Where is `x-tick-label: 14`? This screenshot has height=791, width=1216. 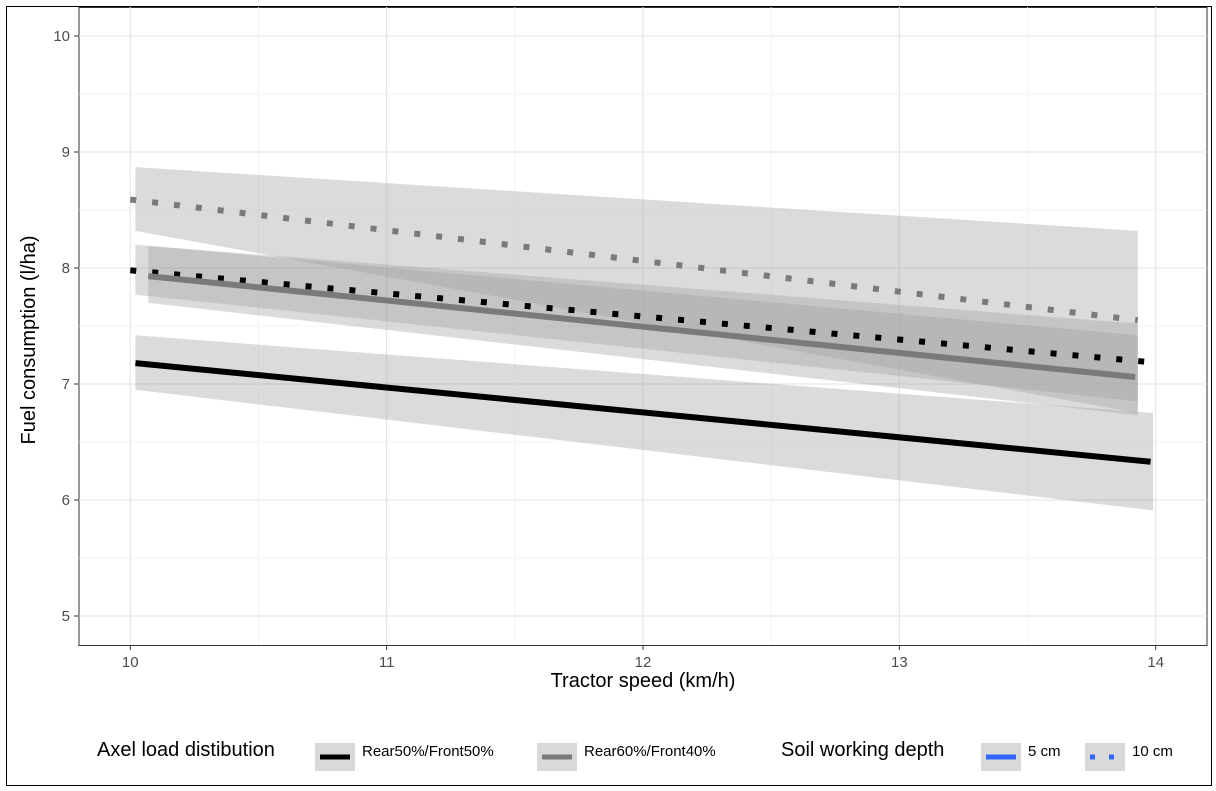
x-tick-label: 14 is located at coordinates (1155, 662).